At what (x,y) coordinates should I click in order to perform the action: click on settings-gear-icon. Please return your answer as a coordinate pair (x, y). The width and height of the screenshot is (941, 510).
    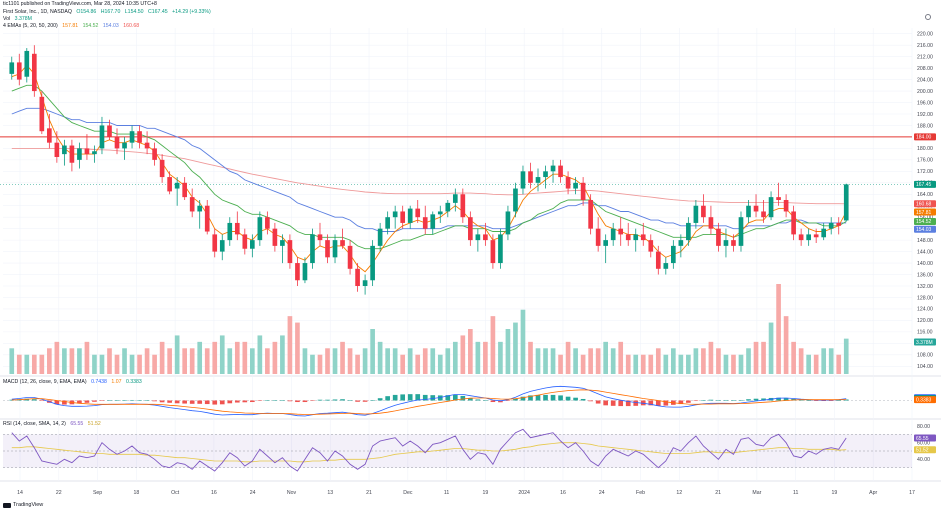
    Looking at the image, I should click on (928, 17).